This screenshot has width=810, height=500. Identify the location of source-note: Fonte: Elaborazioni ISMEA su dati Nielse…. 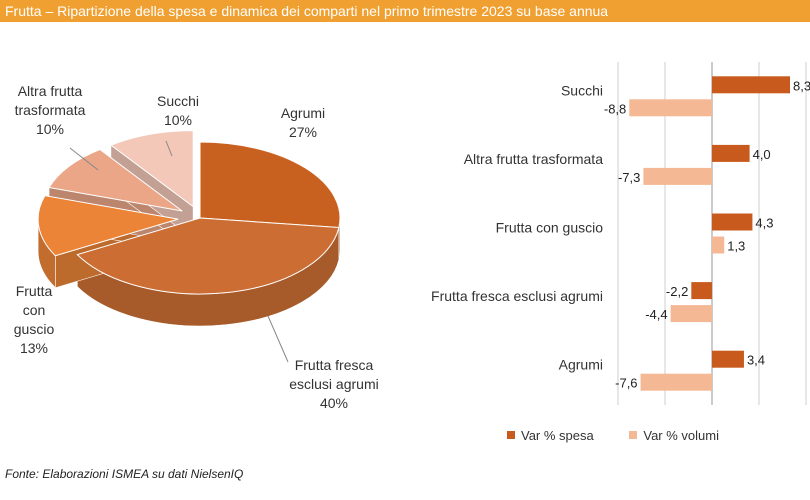
(124, 474).